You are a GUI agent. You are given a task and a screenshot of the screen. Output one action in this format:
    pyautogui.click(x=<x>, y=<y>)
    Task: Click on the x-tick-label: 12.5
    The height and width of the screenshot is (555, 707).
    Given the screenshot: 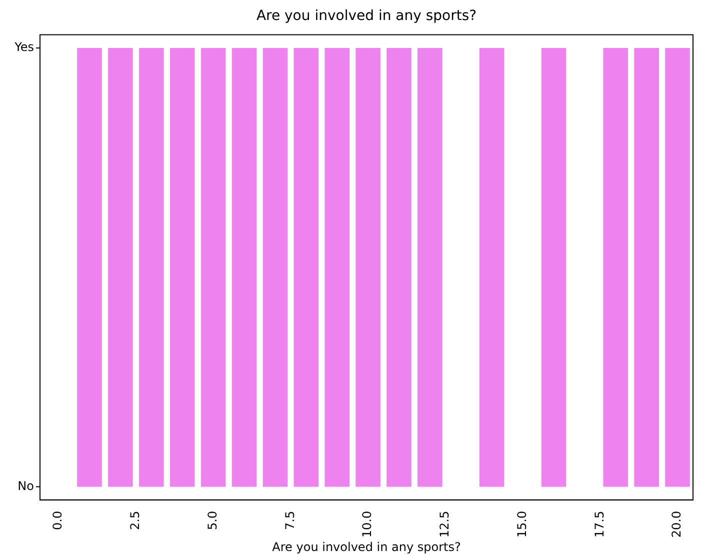 What is the action you would take?
    pyautogui.click(x=445, y=524)
    